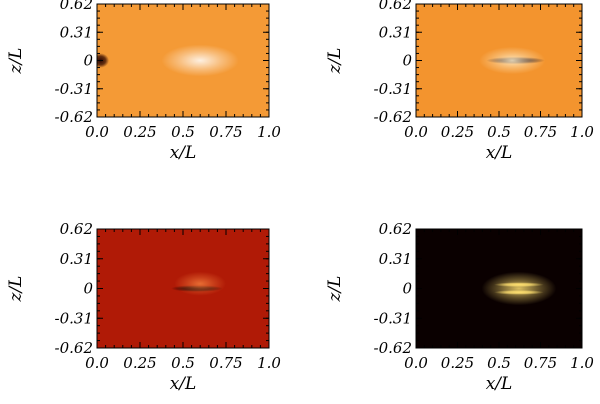 The image size is (600, 404). I want to click on heatmap-feature-bright-wedge, so click(200, 60).